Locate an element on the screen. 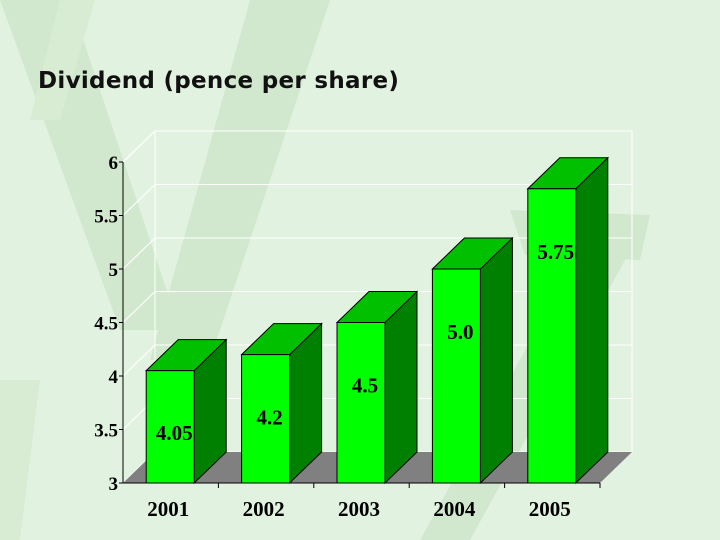  y-tick-label: 4.5 is located at coordinates (106, 324).